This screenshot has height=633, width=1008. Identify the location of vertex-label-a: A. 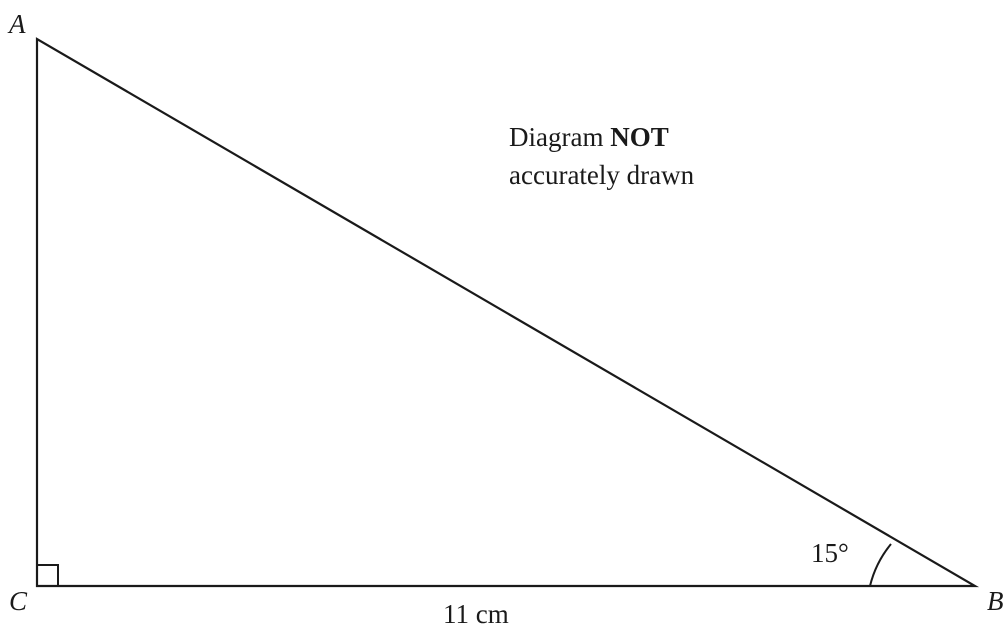
(17, 24).